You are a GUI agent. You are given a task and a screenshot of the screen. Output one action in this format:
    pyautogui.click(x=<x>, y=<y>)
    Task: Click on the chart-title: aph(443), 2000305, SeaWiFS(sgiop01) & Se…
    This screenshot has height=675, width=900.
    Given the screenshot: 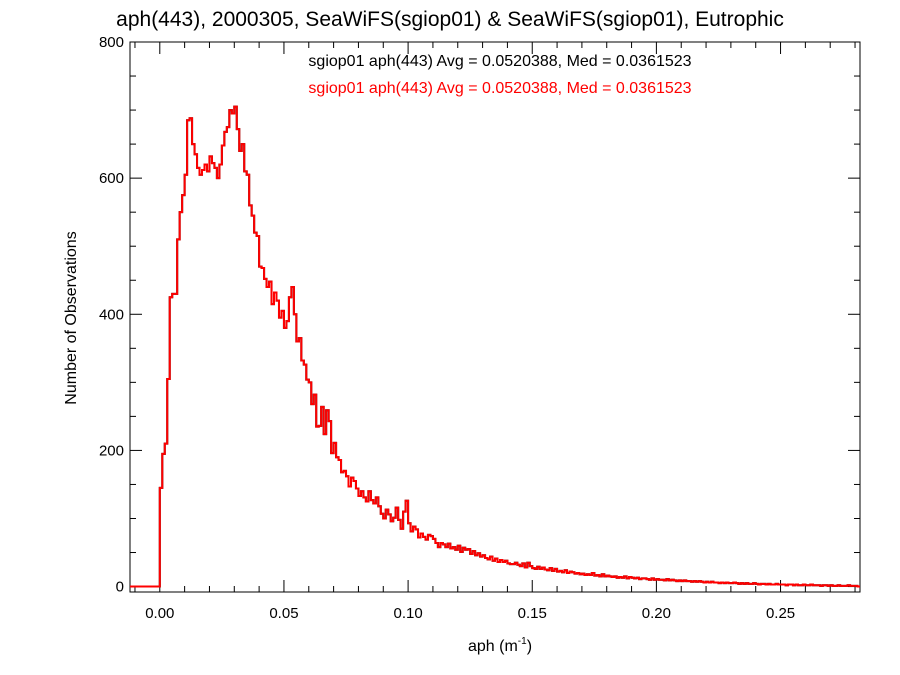 What is the action you would take?
    pyautogui.click(x=450, y=19)
    